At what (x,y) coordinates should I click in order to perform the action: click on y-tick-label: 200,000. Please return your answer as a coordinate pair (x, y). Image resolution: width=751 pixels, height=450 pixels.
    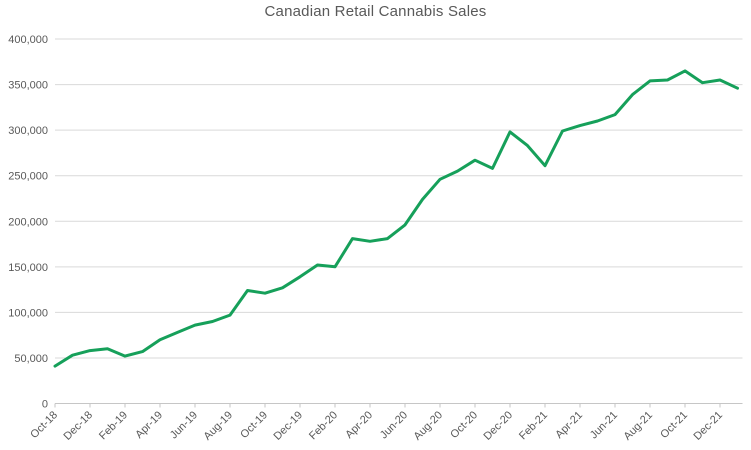
    Looking at the image, I should click on (28, 222).